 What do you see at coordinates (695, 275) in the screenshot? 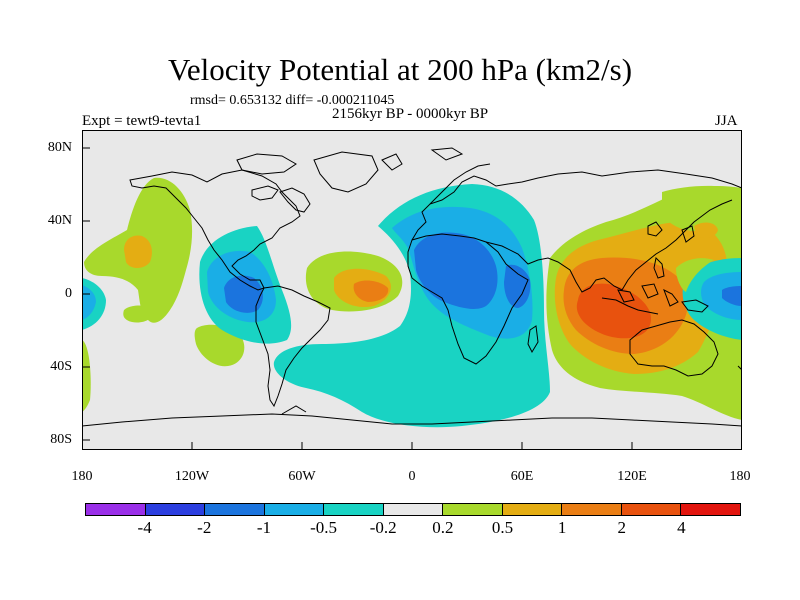
I see `contour-wpac-green` at bounding box center [695, 275].